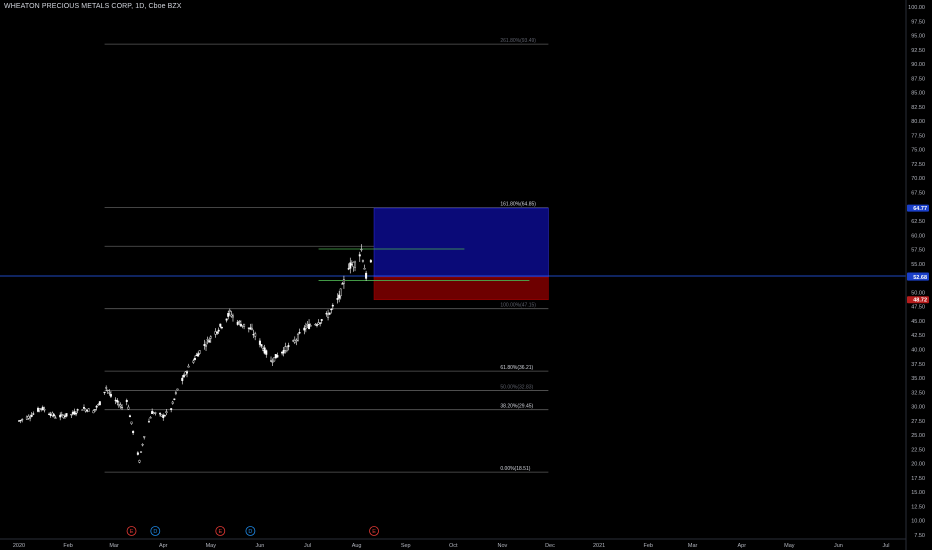  What do you see at coordinates (918, 22) in the screenshot?
I see `price-tick-label: 97.50` at bounding box center [918, 22].